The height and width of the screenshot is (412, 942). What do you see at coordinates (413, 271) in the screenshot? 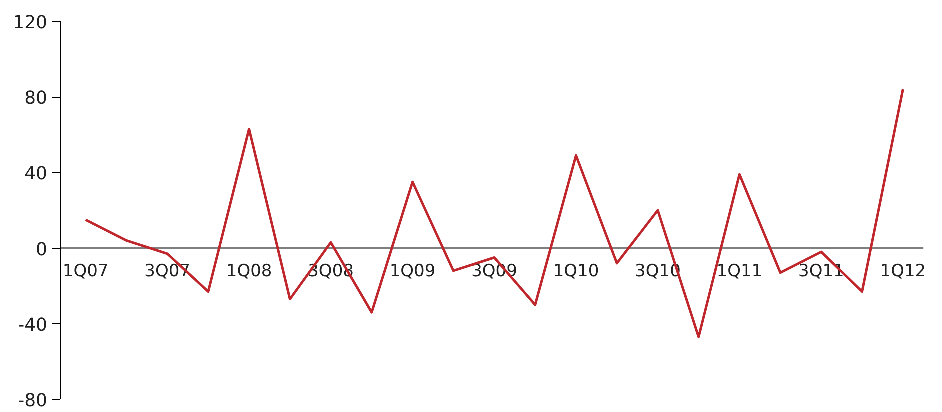
I see `x-tick-label: 1Q09` at bounding box center [413, 271].